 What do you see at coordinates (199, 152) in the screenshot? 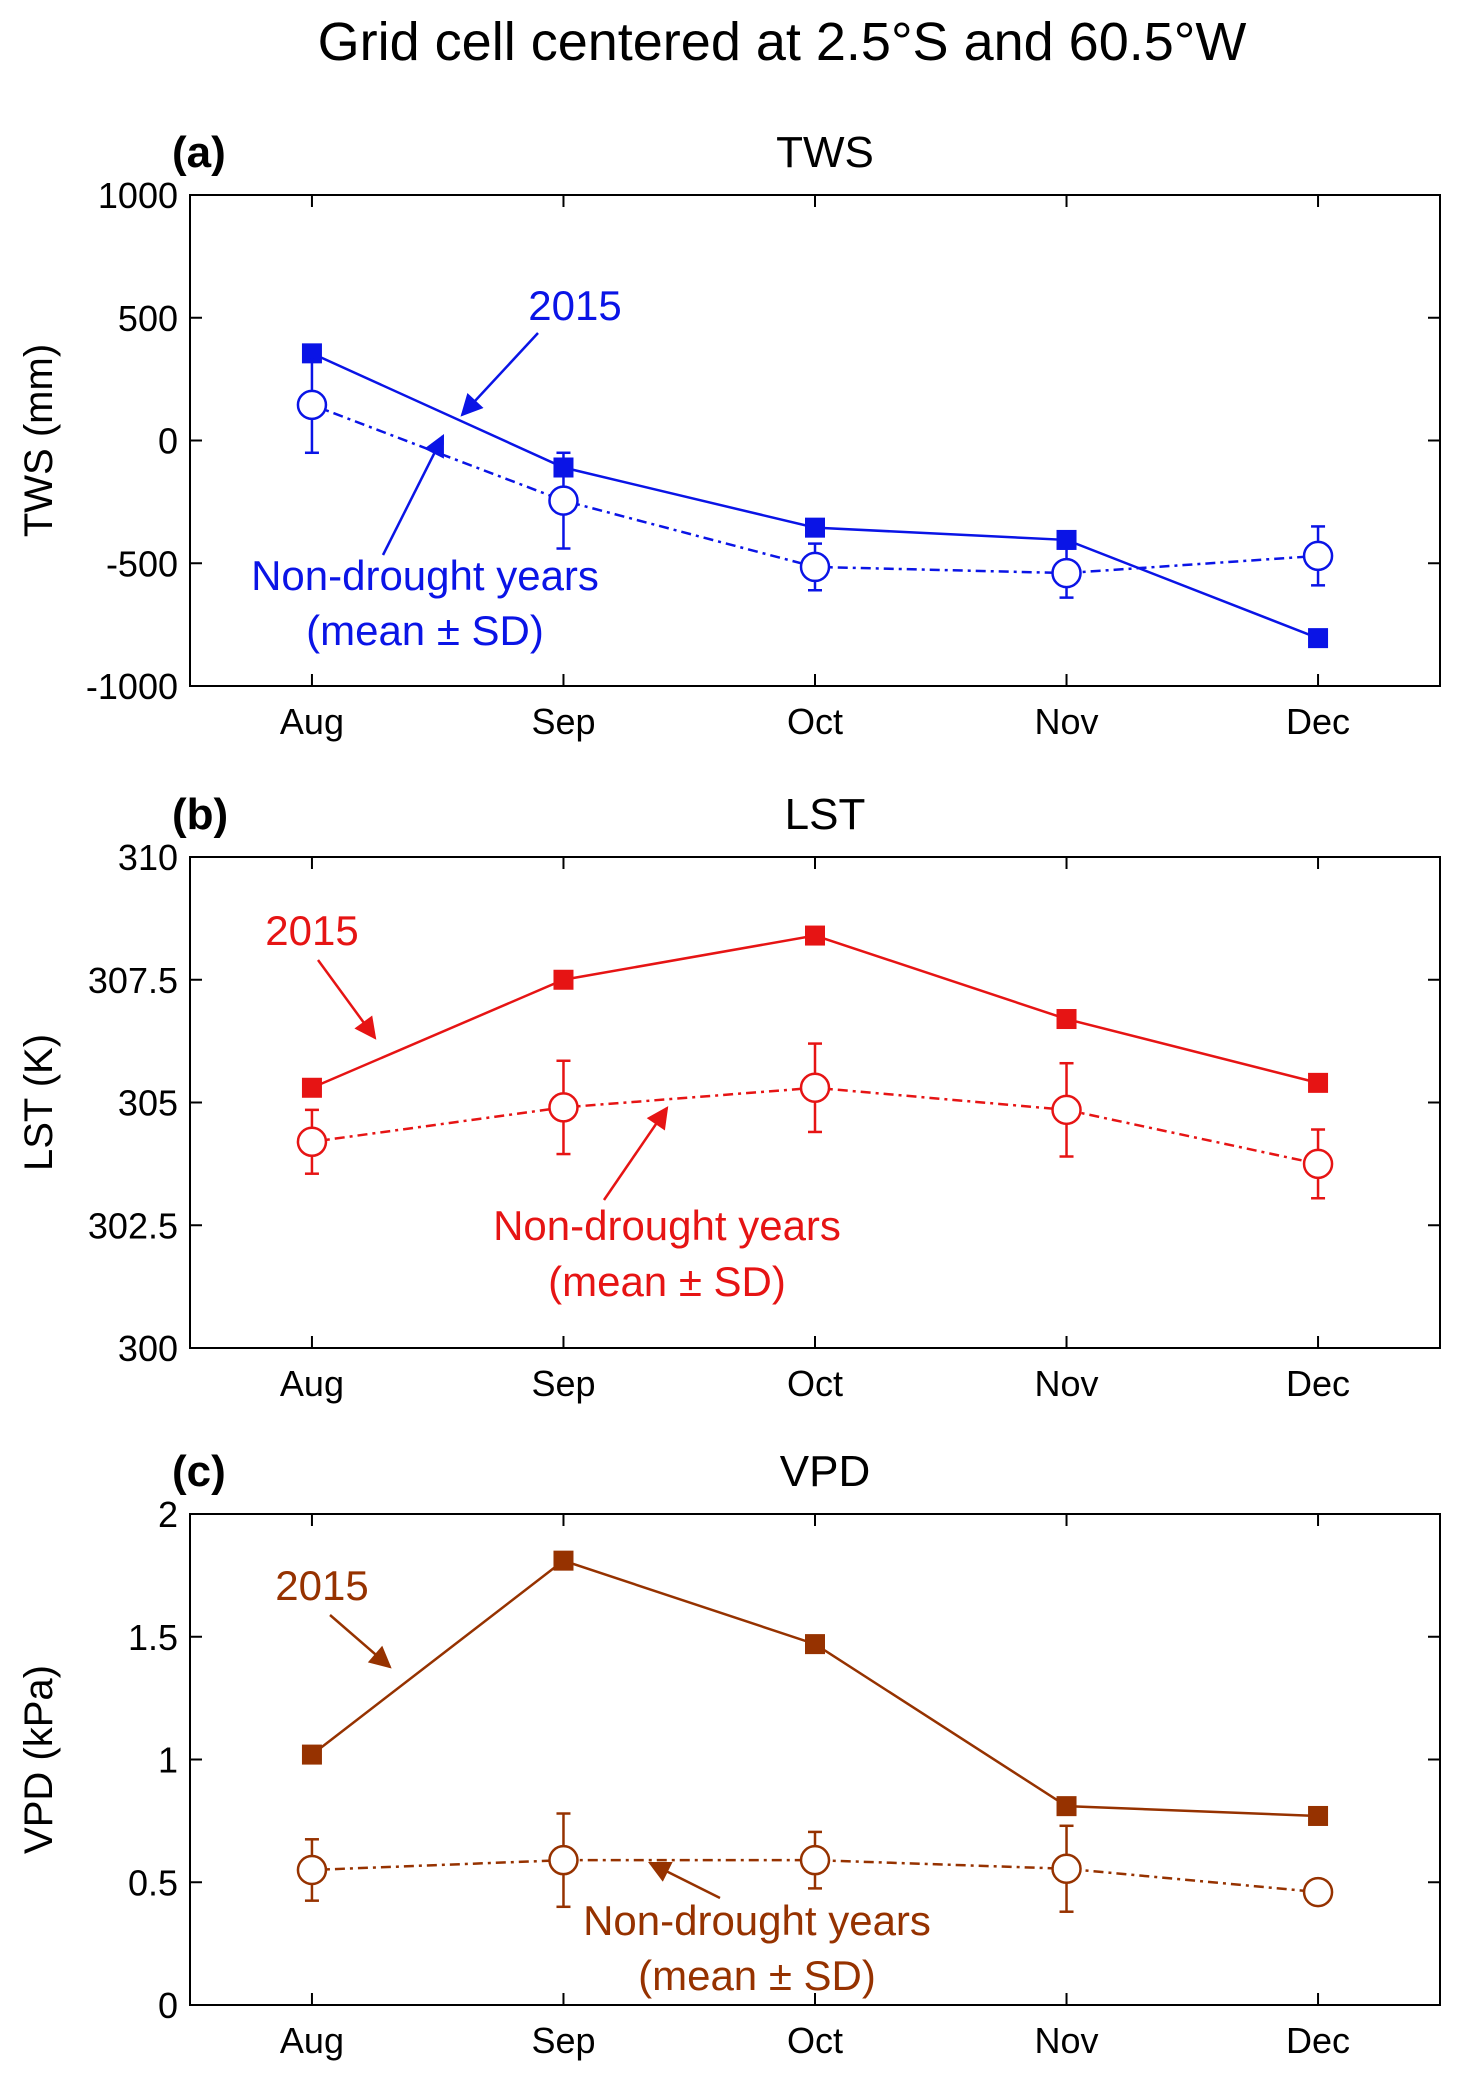
I see `panel-label: (a)` at bounding box center [199, 152].